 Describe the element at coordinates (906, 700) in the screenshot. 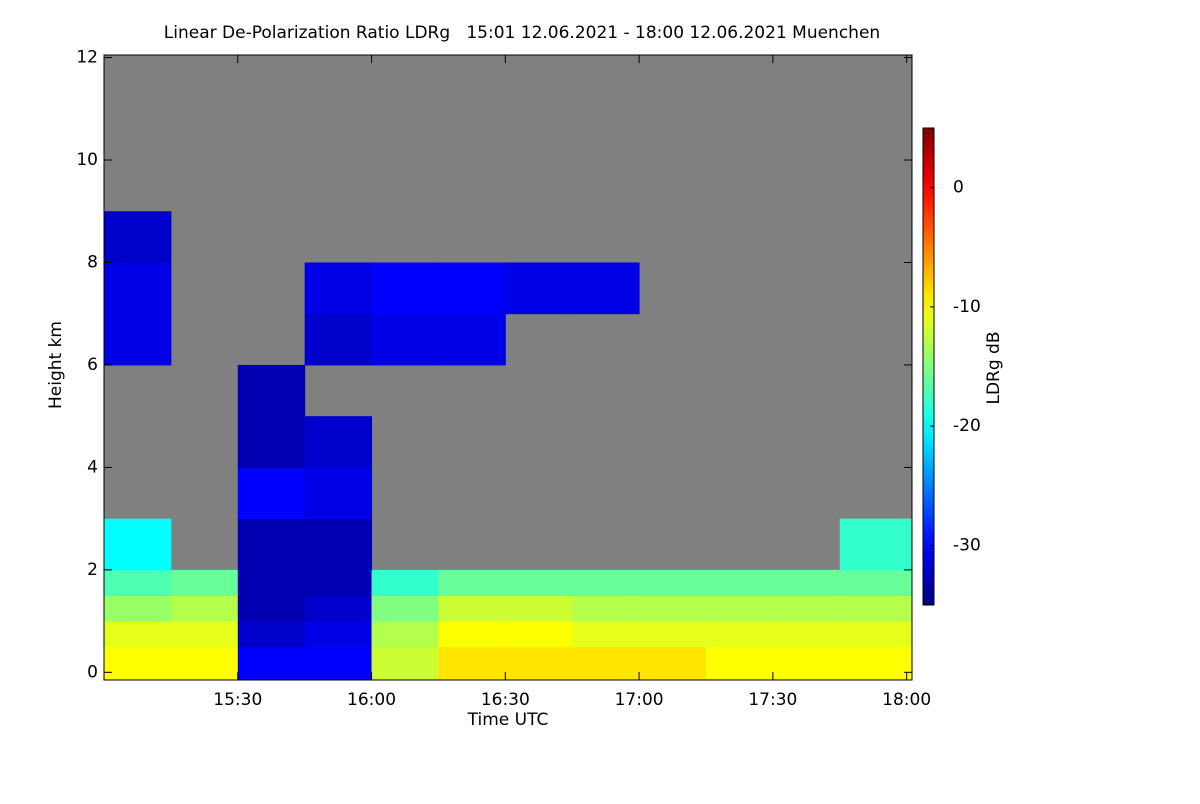

I see `x-tick-label: 18:00` at that location.